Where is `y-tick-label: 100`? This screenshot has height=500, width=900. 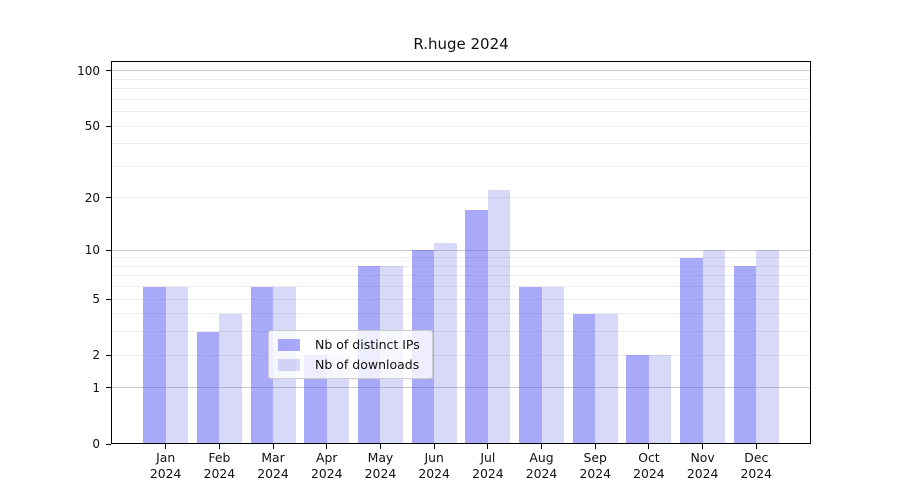
y-tick-label: 100 is located at coordinates (88, 70).